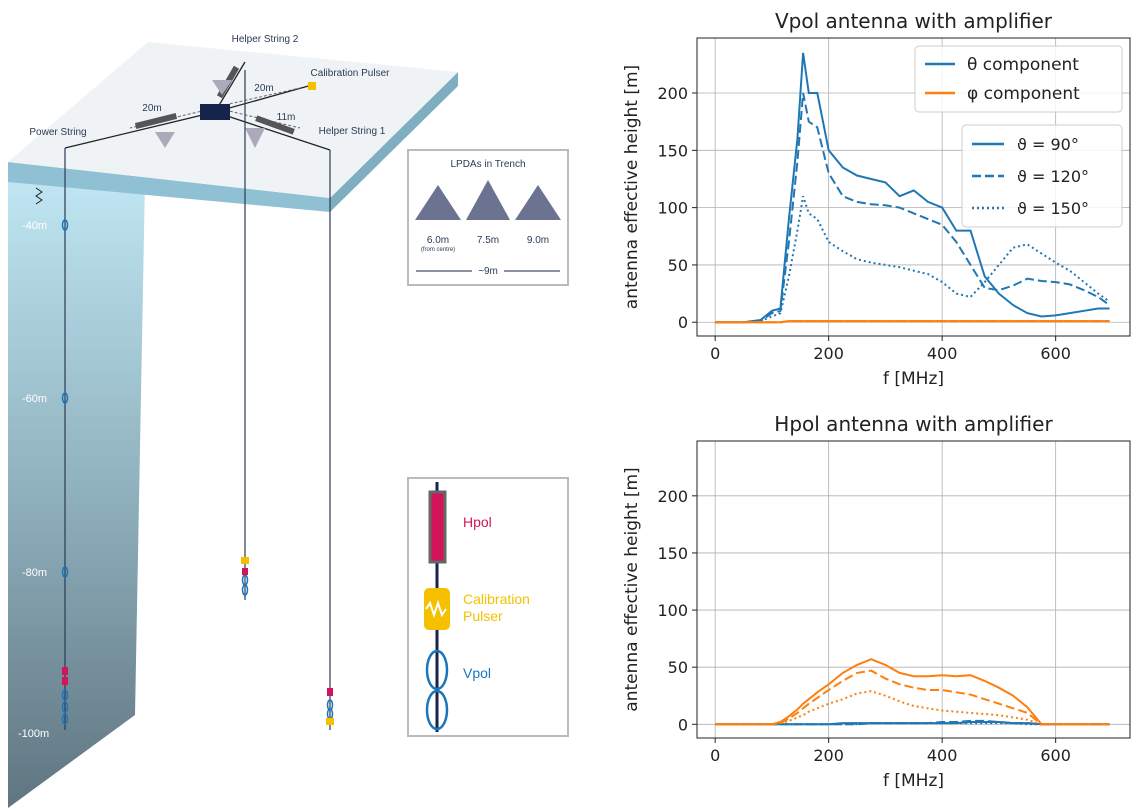 The width and height of the screenshot is (1134, 810). What do you see at coordinates (394, 142) in the screenshot?
I see `ice-side-edge` at bounding box center [394, 142].